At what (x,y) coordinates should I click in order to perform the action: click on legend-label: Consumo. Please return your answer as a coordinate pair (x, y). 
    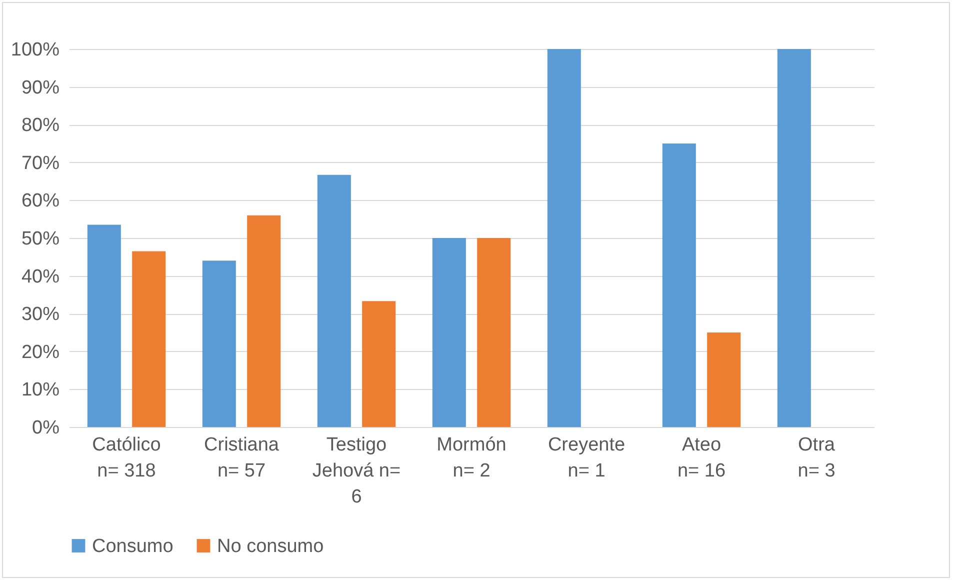
    Looking at the image, I should click on (133, 546).